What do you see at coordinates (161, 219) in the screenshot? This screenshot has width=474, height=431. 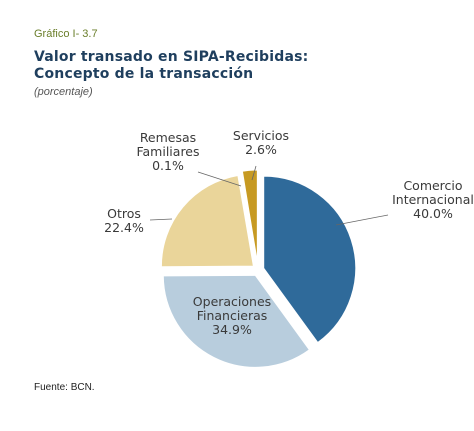 I see `leader-line-otros` at bounding box center [161, 219].